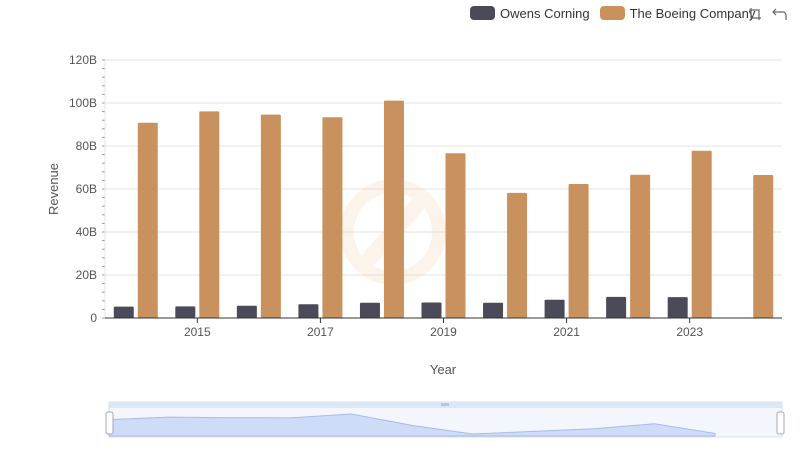  I want to click on bar-boeing-2024, so click(763, 246).